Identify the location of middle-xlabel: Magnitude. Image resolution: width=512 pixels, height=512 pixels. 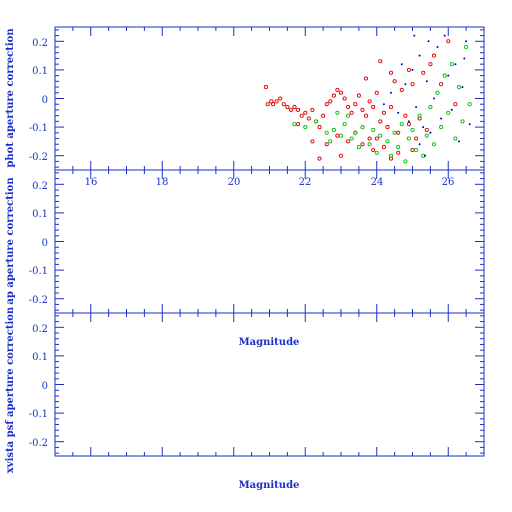
(269, 342).